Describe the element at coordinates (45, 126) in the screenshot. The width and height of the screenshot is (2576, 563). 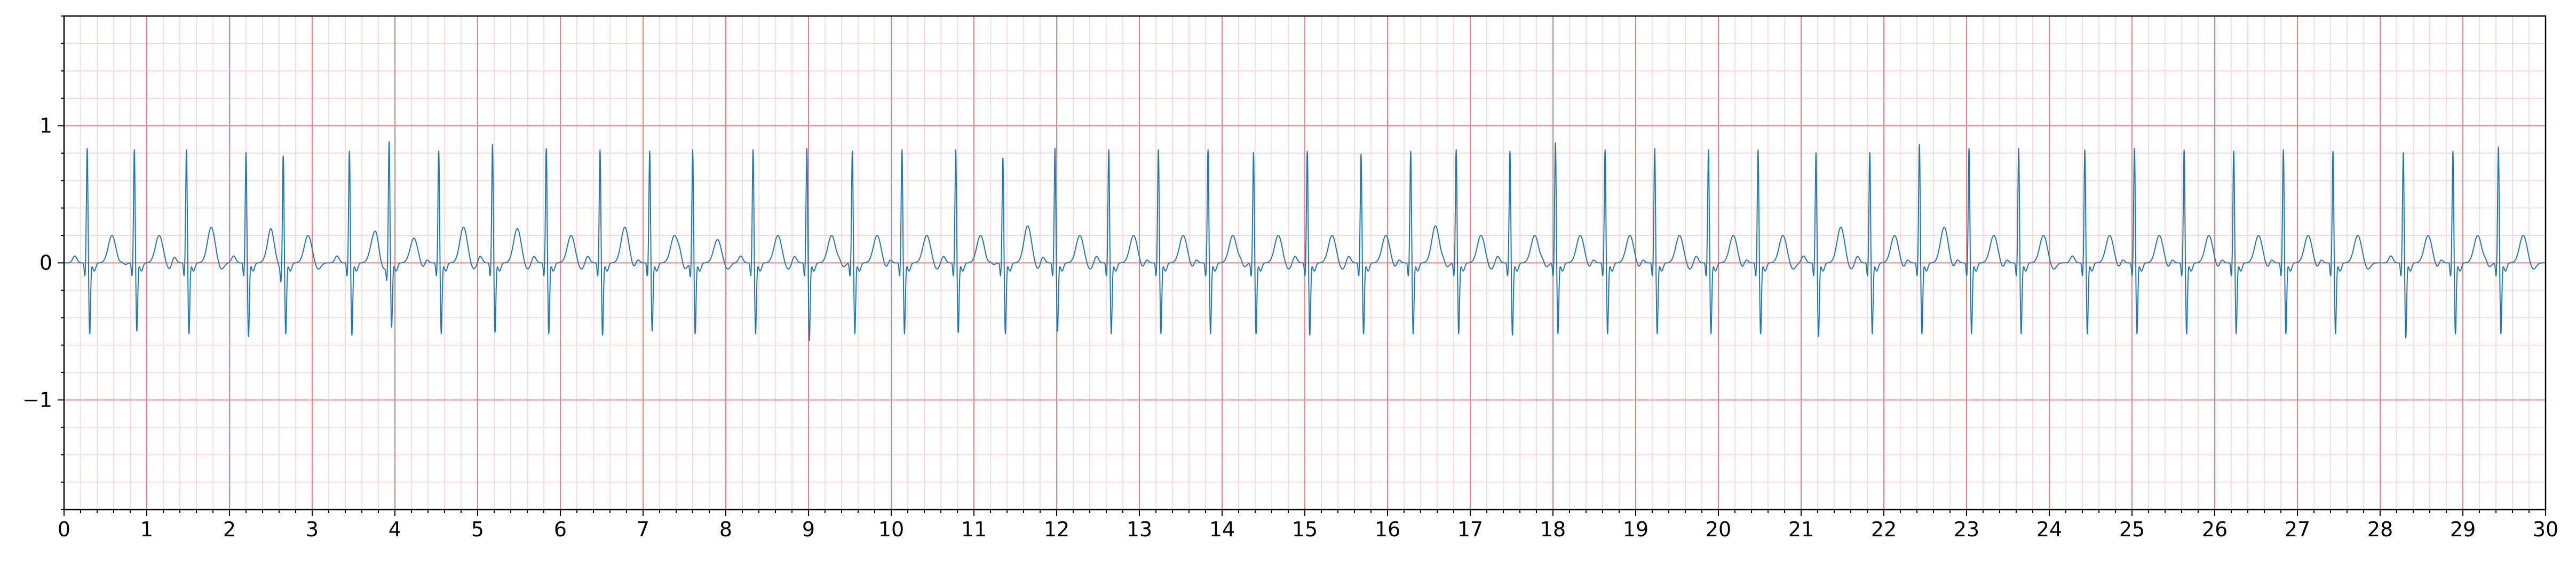
I see `y-tick-label: 1` at that location.